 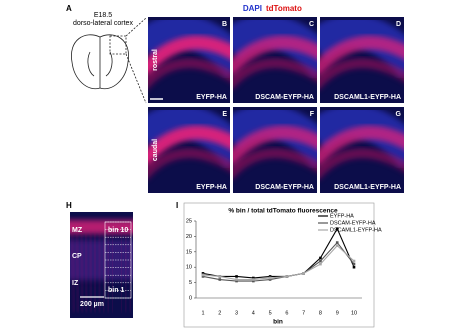 I want to click on x-axis-label: bin, so click(x=278, y=322).